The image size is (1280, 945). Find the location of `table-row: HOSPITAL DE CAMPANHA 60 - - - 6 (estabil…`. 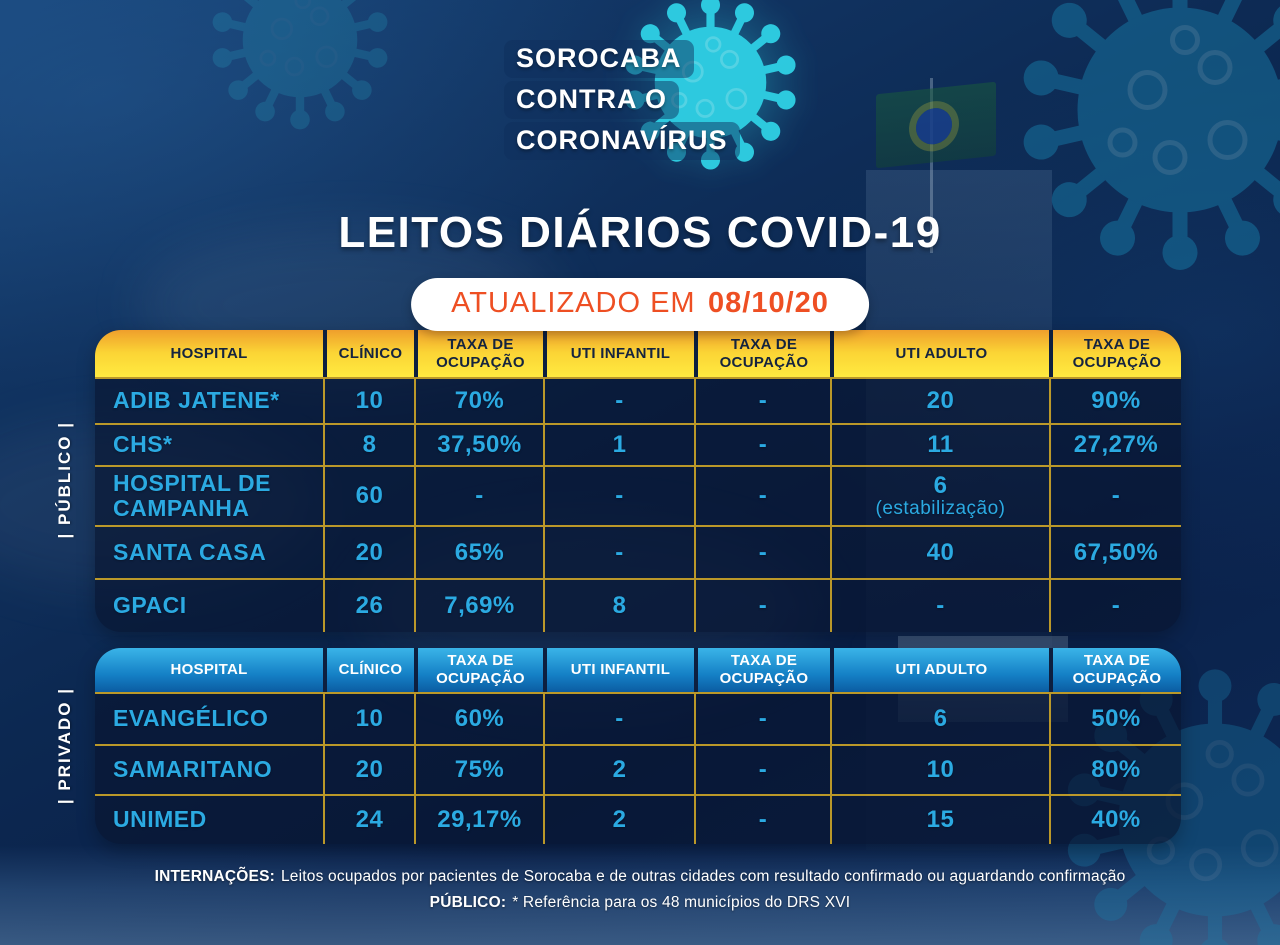

table-row: HOSPITAL DE CAMPANHA 60 - - - 6 (estabil… is located at coordinates (638, 495).